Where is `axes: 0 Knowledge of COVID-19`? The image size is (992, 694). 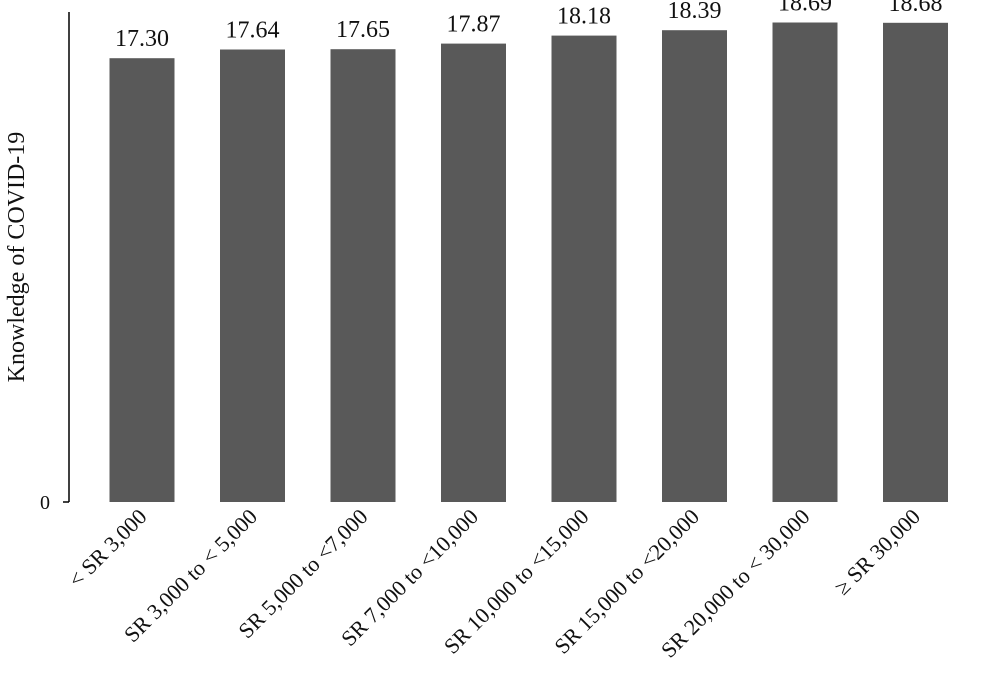 axes: 0 Knowledge of COVID-19 is located at coordinates (37, 263).